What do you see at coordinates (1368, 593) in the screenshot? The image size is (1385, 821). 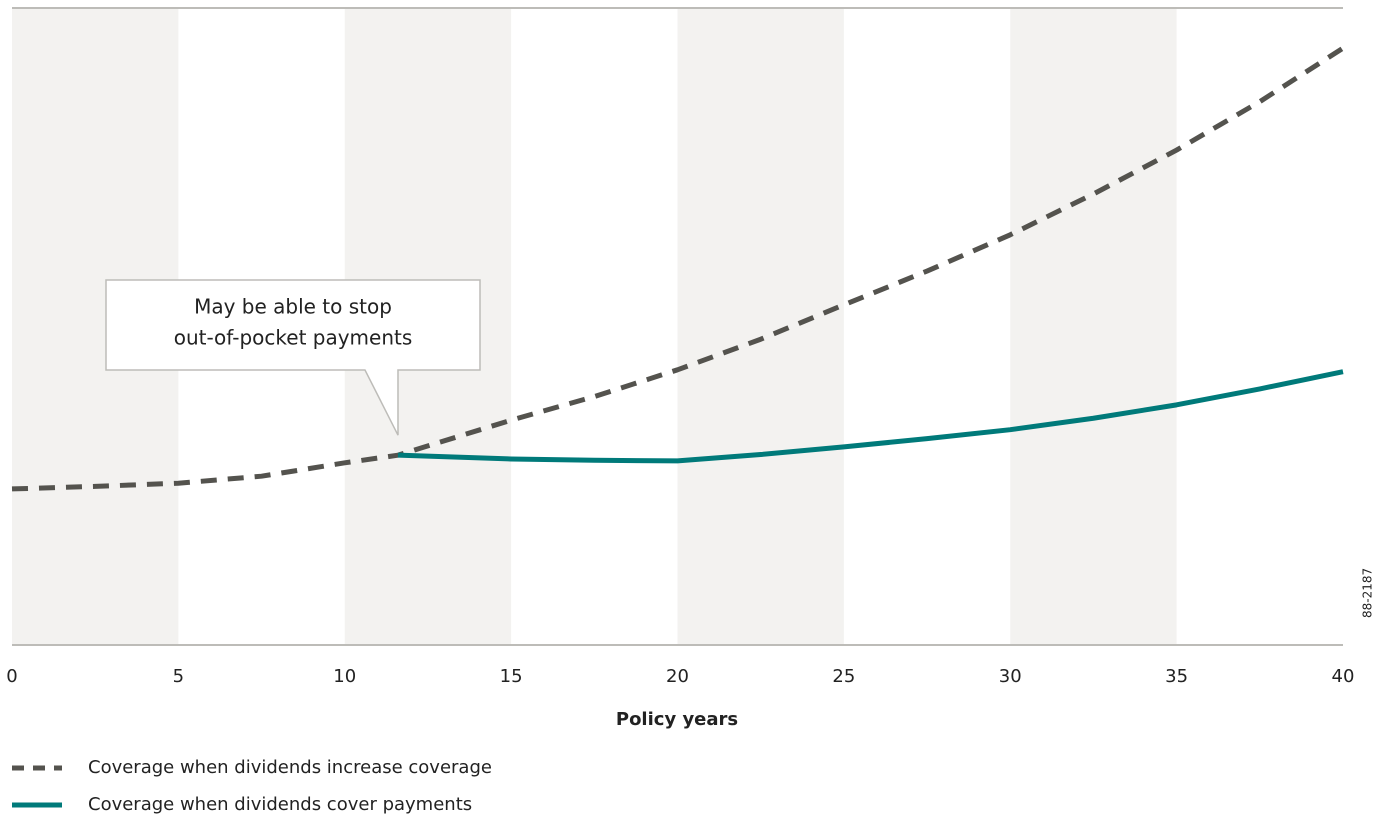 I see `figure-code: 88-2187` at bounding box center [1368, 593].